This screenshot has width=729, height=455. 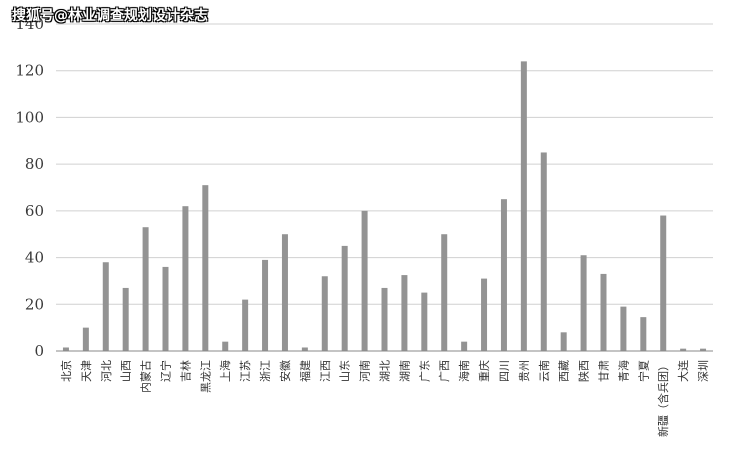 I want to click on x-category-label: 福建, so click(x=305, y=371).